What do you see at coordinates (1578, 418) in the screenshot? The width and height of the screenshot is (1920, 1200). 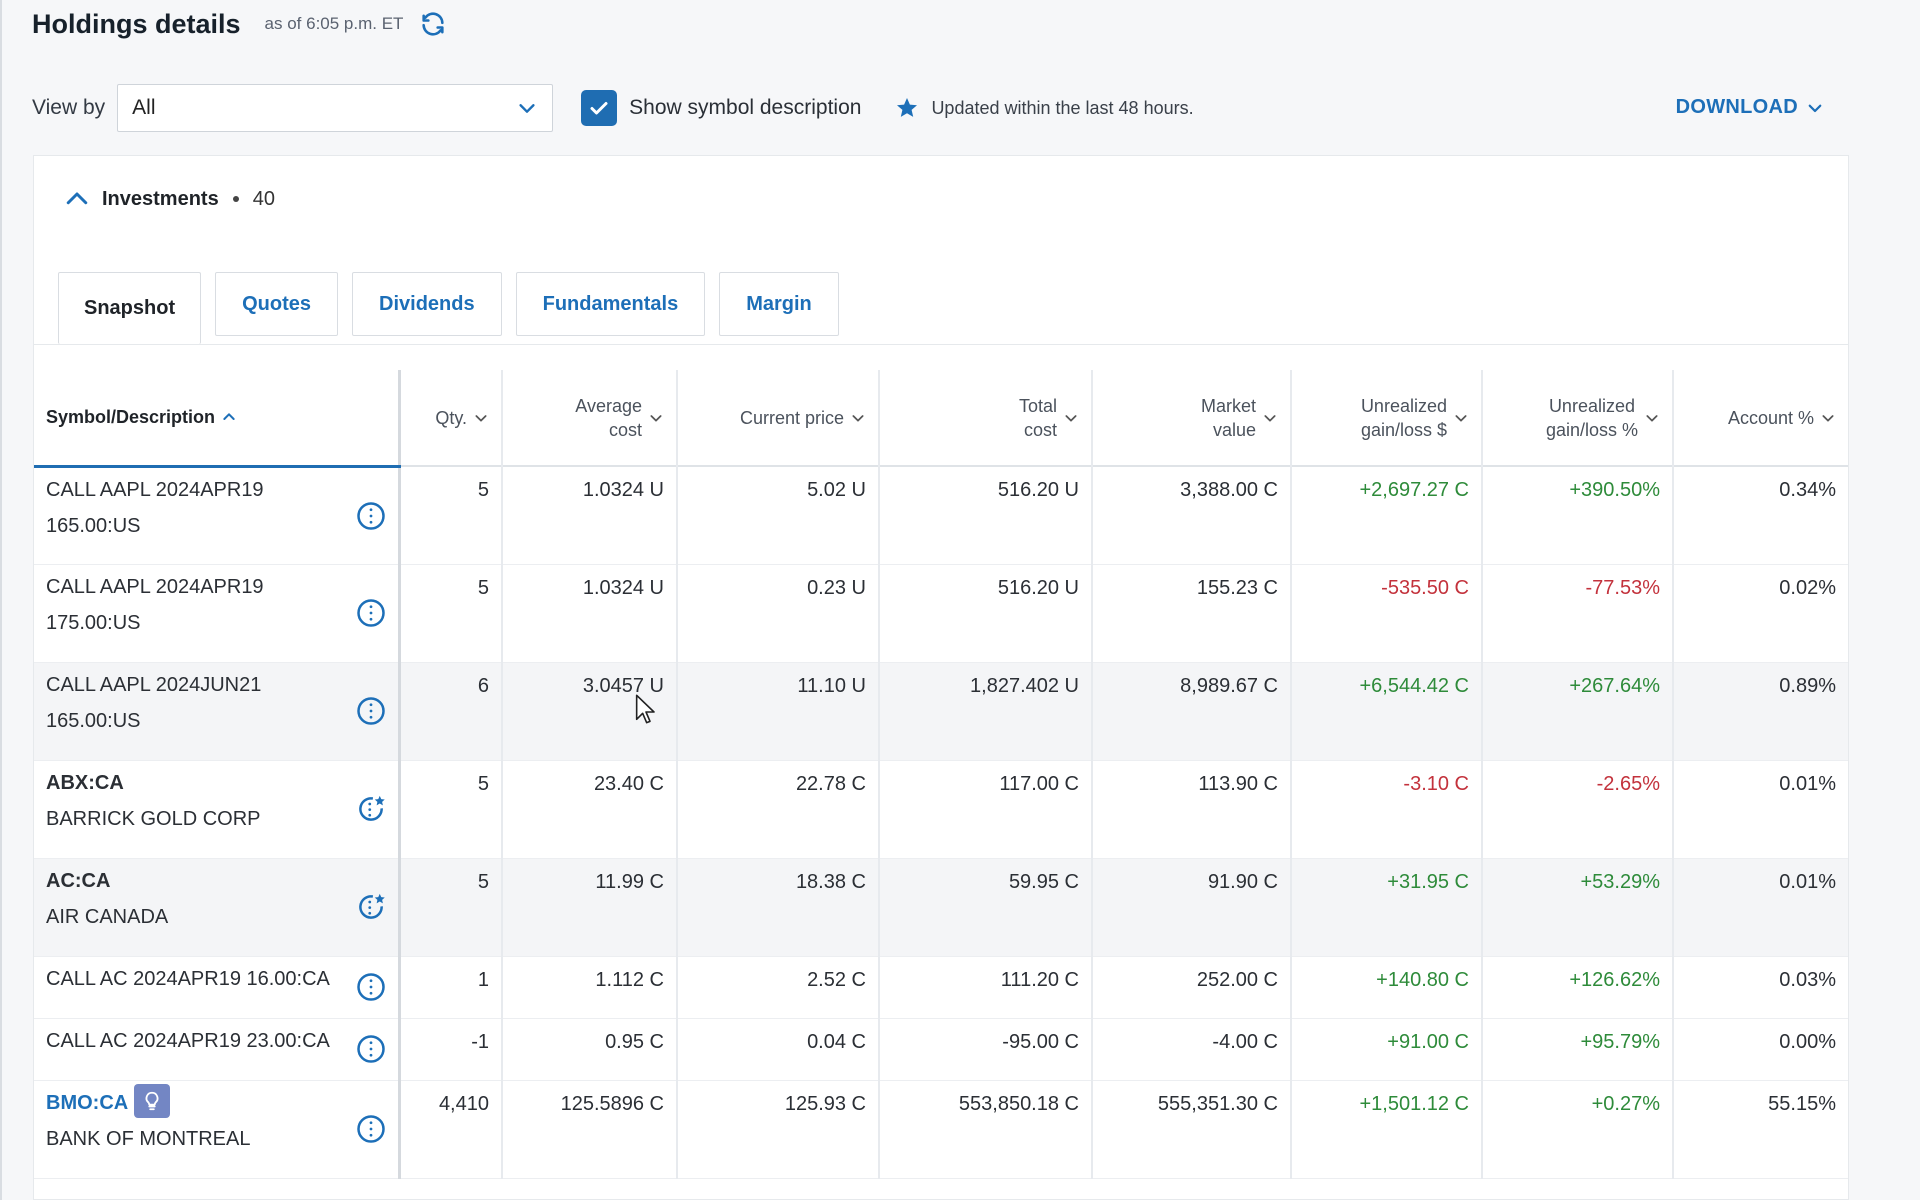 I see `column-unrealized-gain-loss-percent: Unrealized gain/loss %` at bounding box center [1578, 418].